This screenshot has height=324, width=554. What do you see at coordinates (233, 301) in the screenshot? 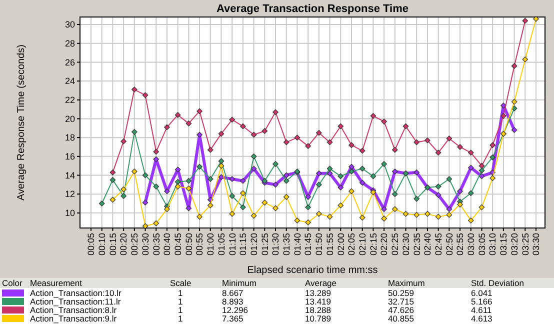
I see `text: 8.893` at bounding box center [233, 301].